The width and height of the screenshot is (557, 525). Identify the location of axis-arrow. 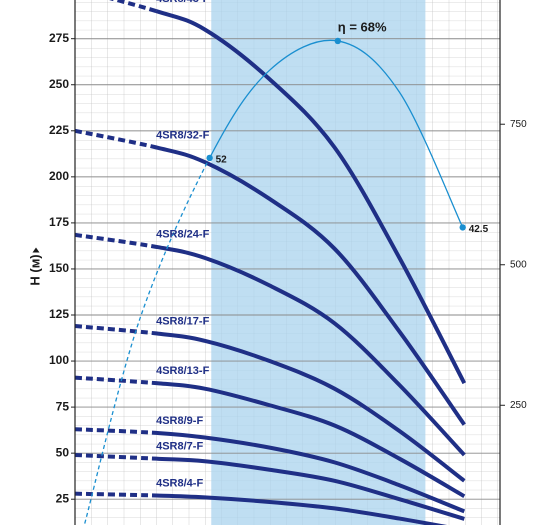
(36, 250).